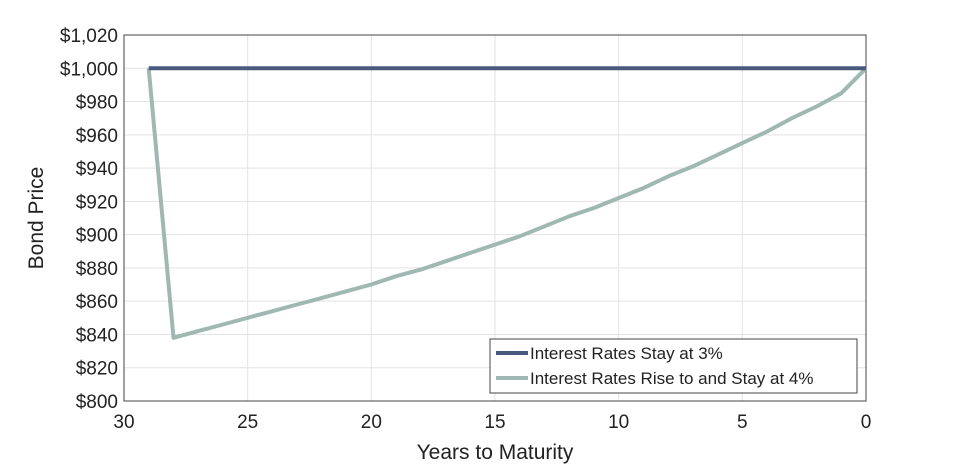 The image size is (958, 471). I want to click on y-tick-label: $840, so click(97, 335).